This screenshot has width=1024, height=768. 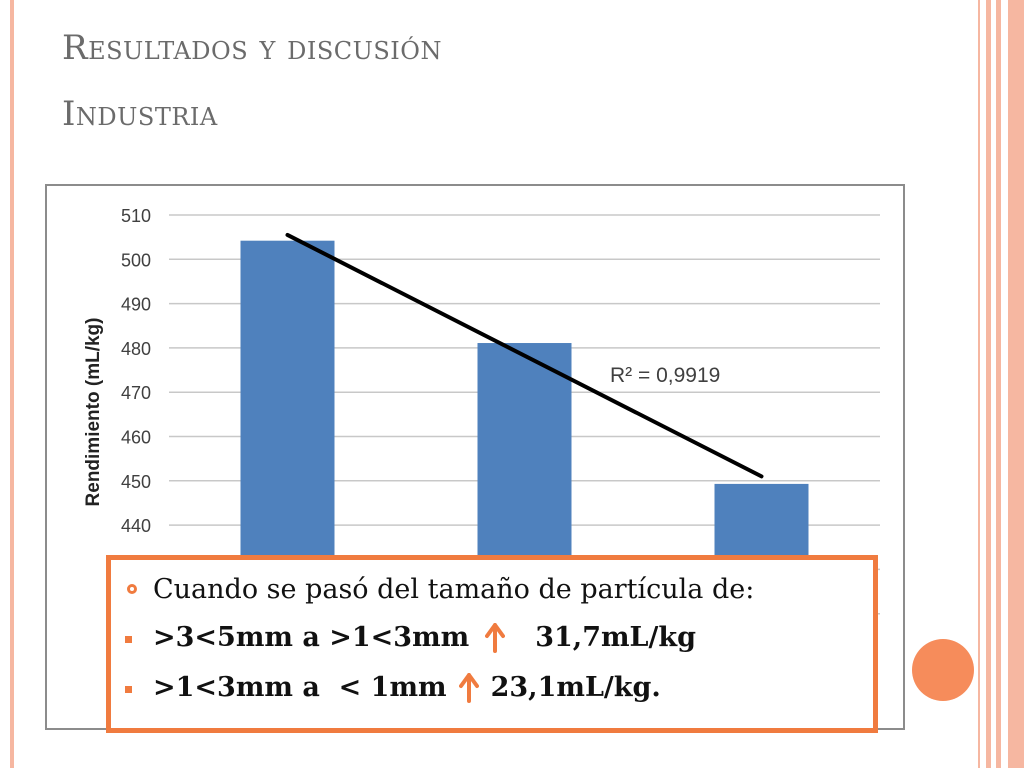 I want to click on yield-increase-value: 31,7mL/kg, so click(x=615, y=637).